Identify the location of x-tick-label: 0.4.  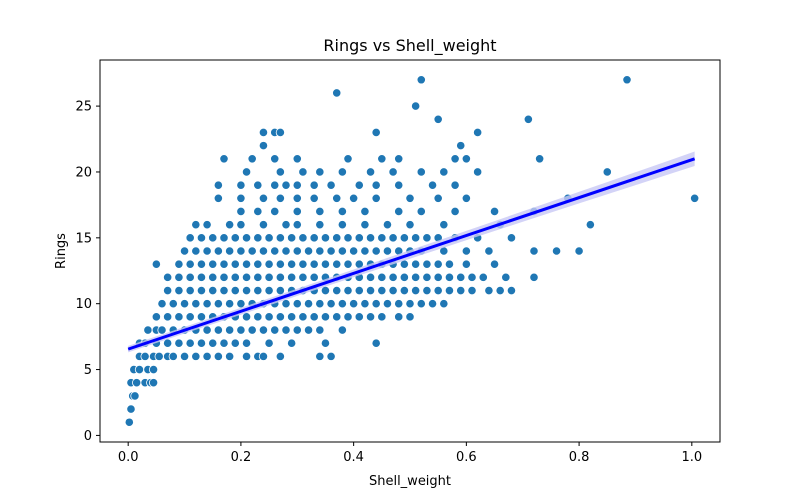
(353, 457).